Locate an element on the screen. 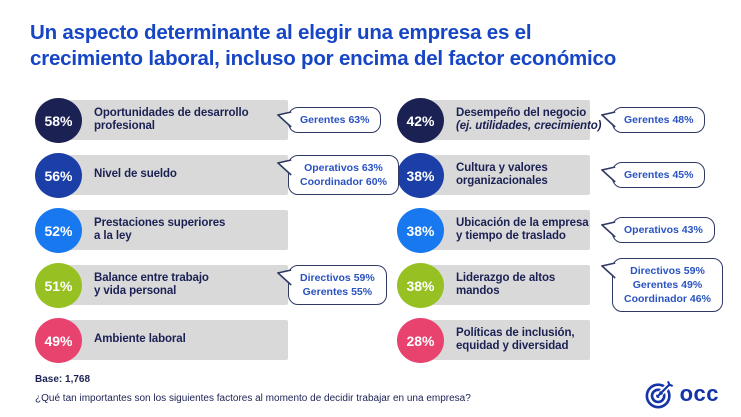 The width and height of the screenshot is (741, 417). factor-bar: Ambiente laboral is located at coordinates (173, 340).